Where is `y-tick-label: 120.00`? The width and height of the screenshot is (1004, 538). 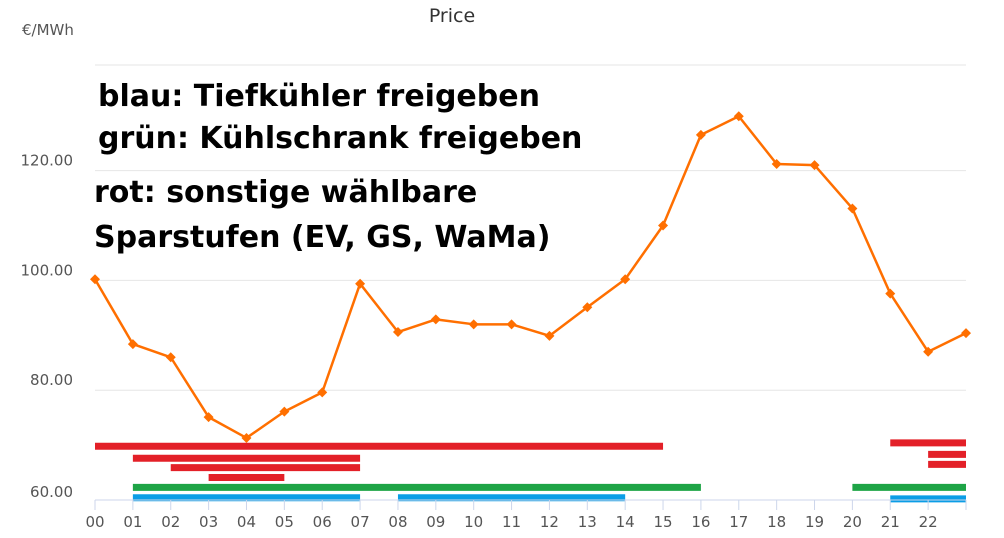 y-tick-label: 120.00 is located at coordinates (47, 161).